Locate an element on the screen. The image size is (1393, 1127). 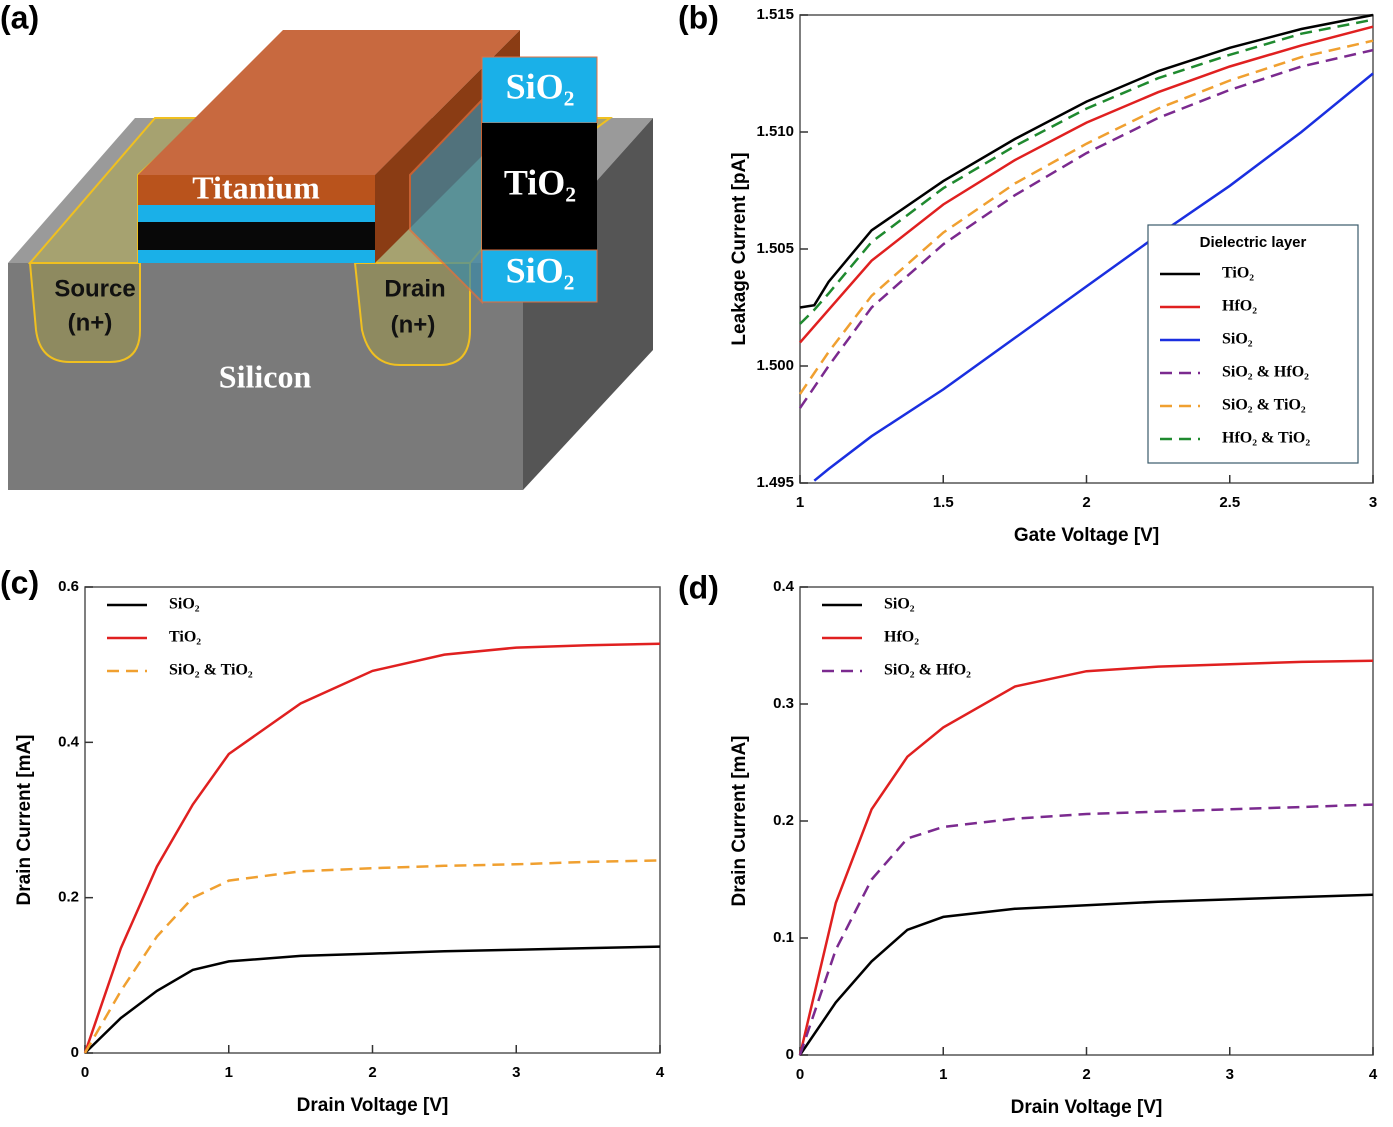
y-tick-label: 1.495 is located at coordinates (775, 482).